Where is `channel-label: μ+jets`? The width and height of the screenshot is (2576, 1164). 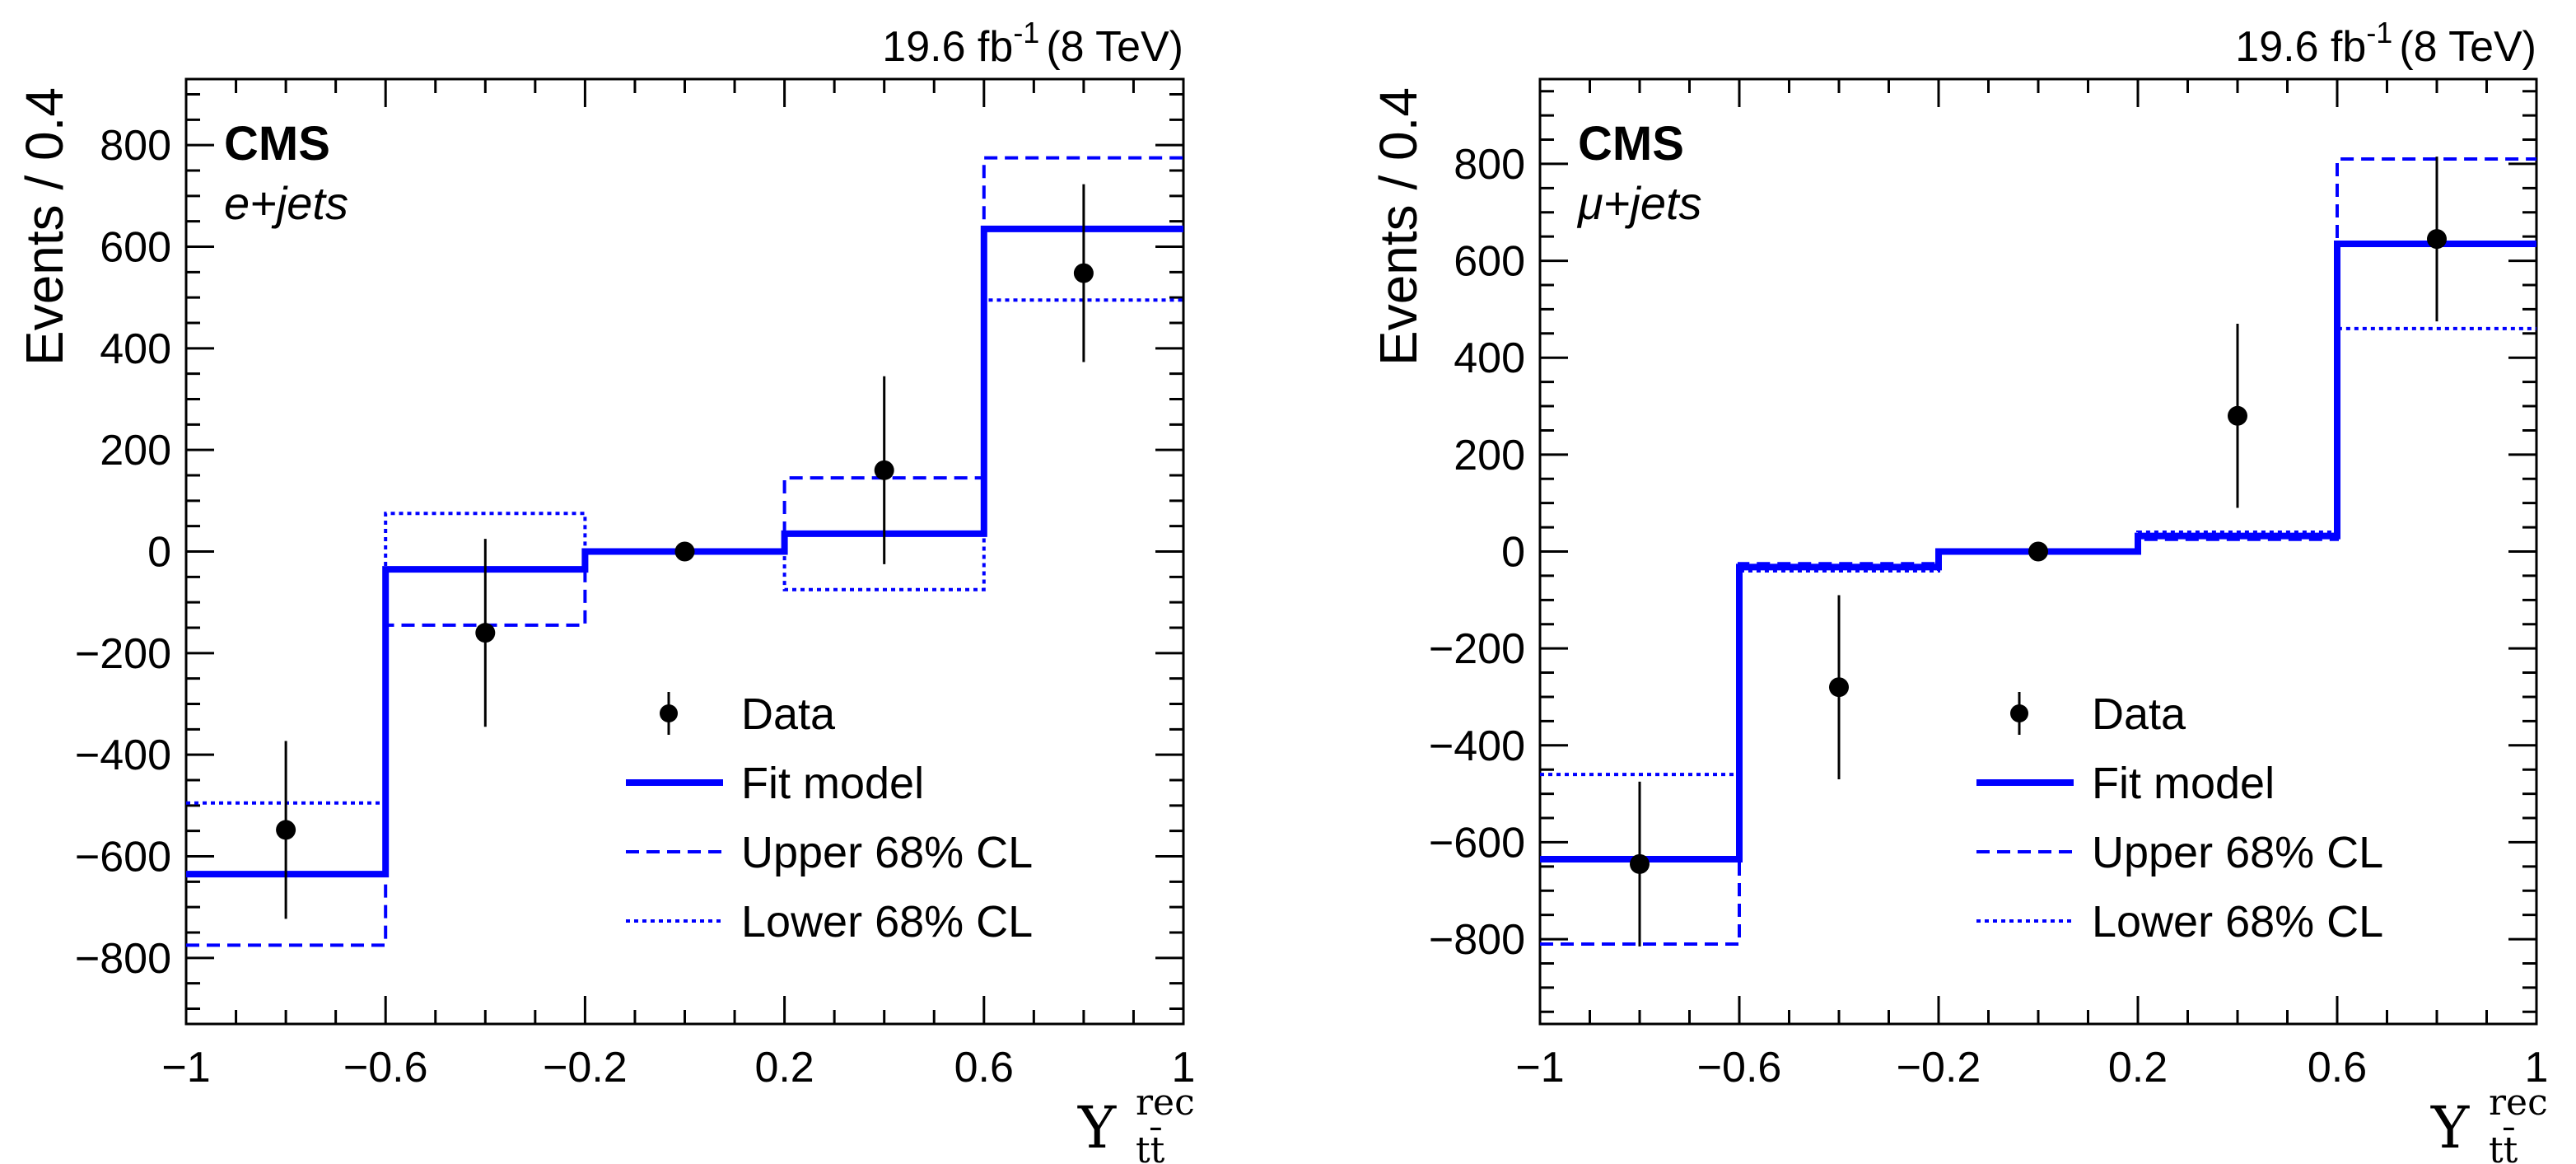
channel-label: μ+jets is located at coordinates (1639, 203).